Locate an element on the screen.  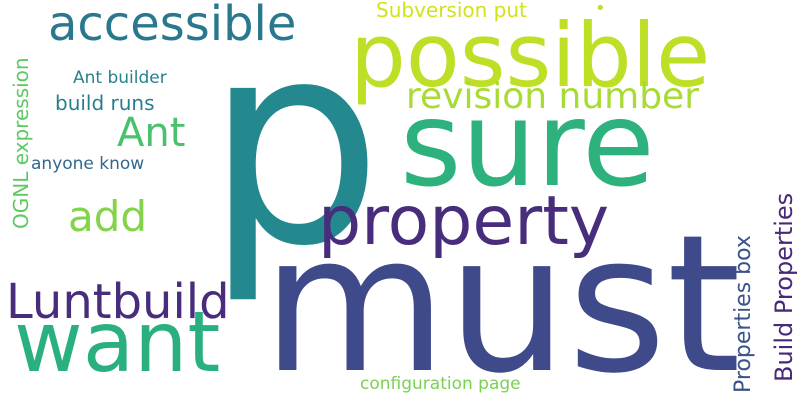
word-ant: Ant is located at coordinates (151, 133).